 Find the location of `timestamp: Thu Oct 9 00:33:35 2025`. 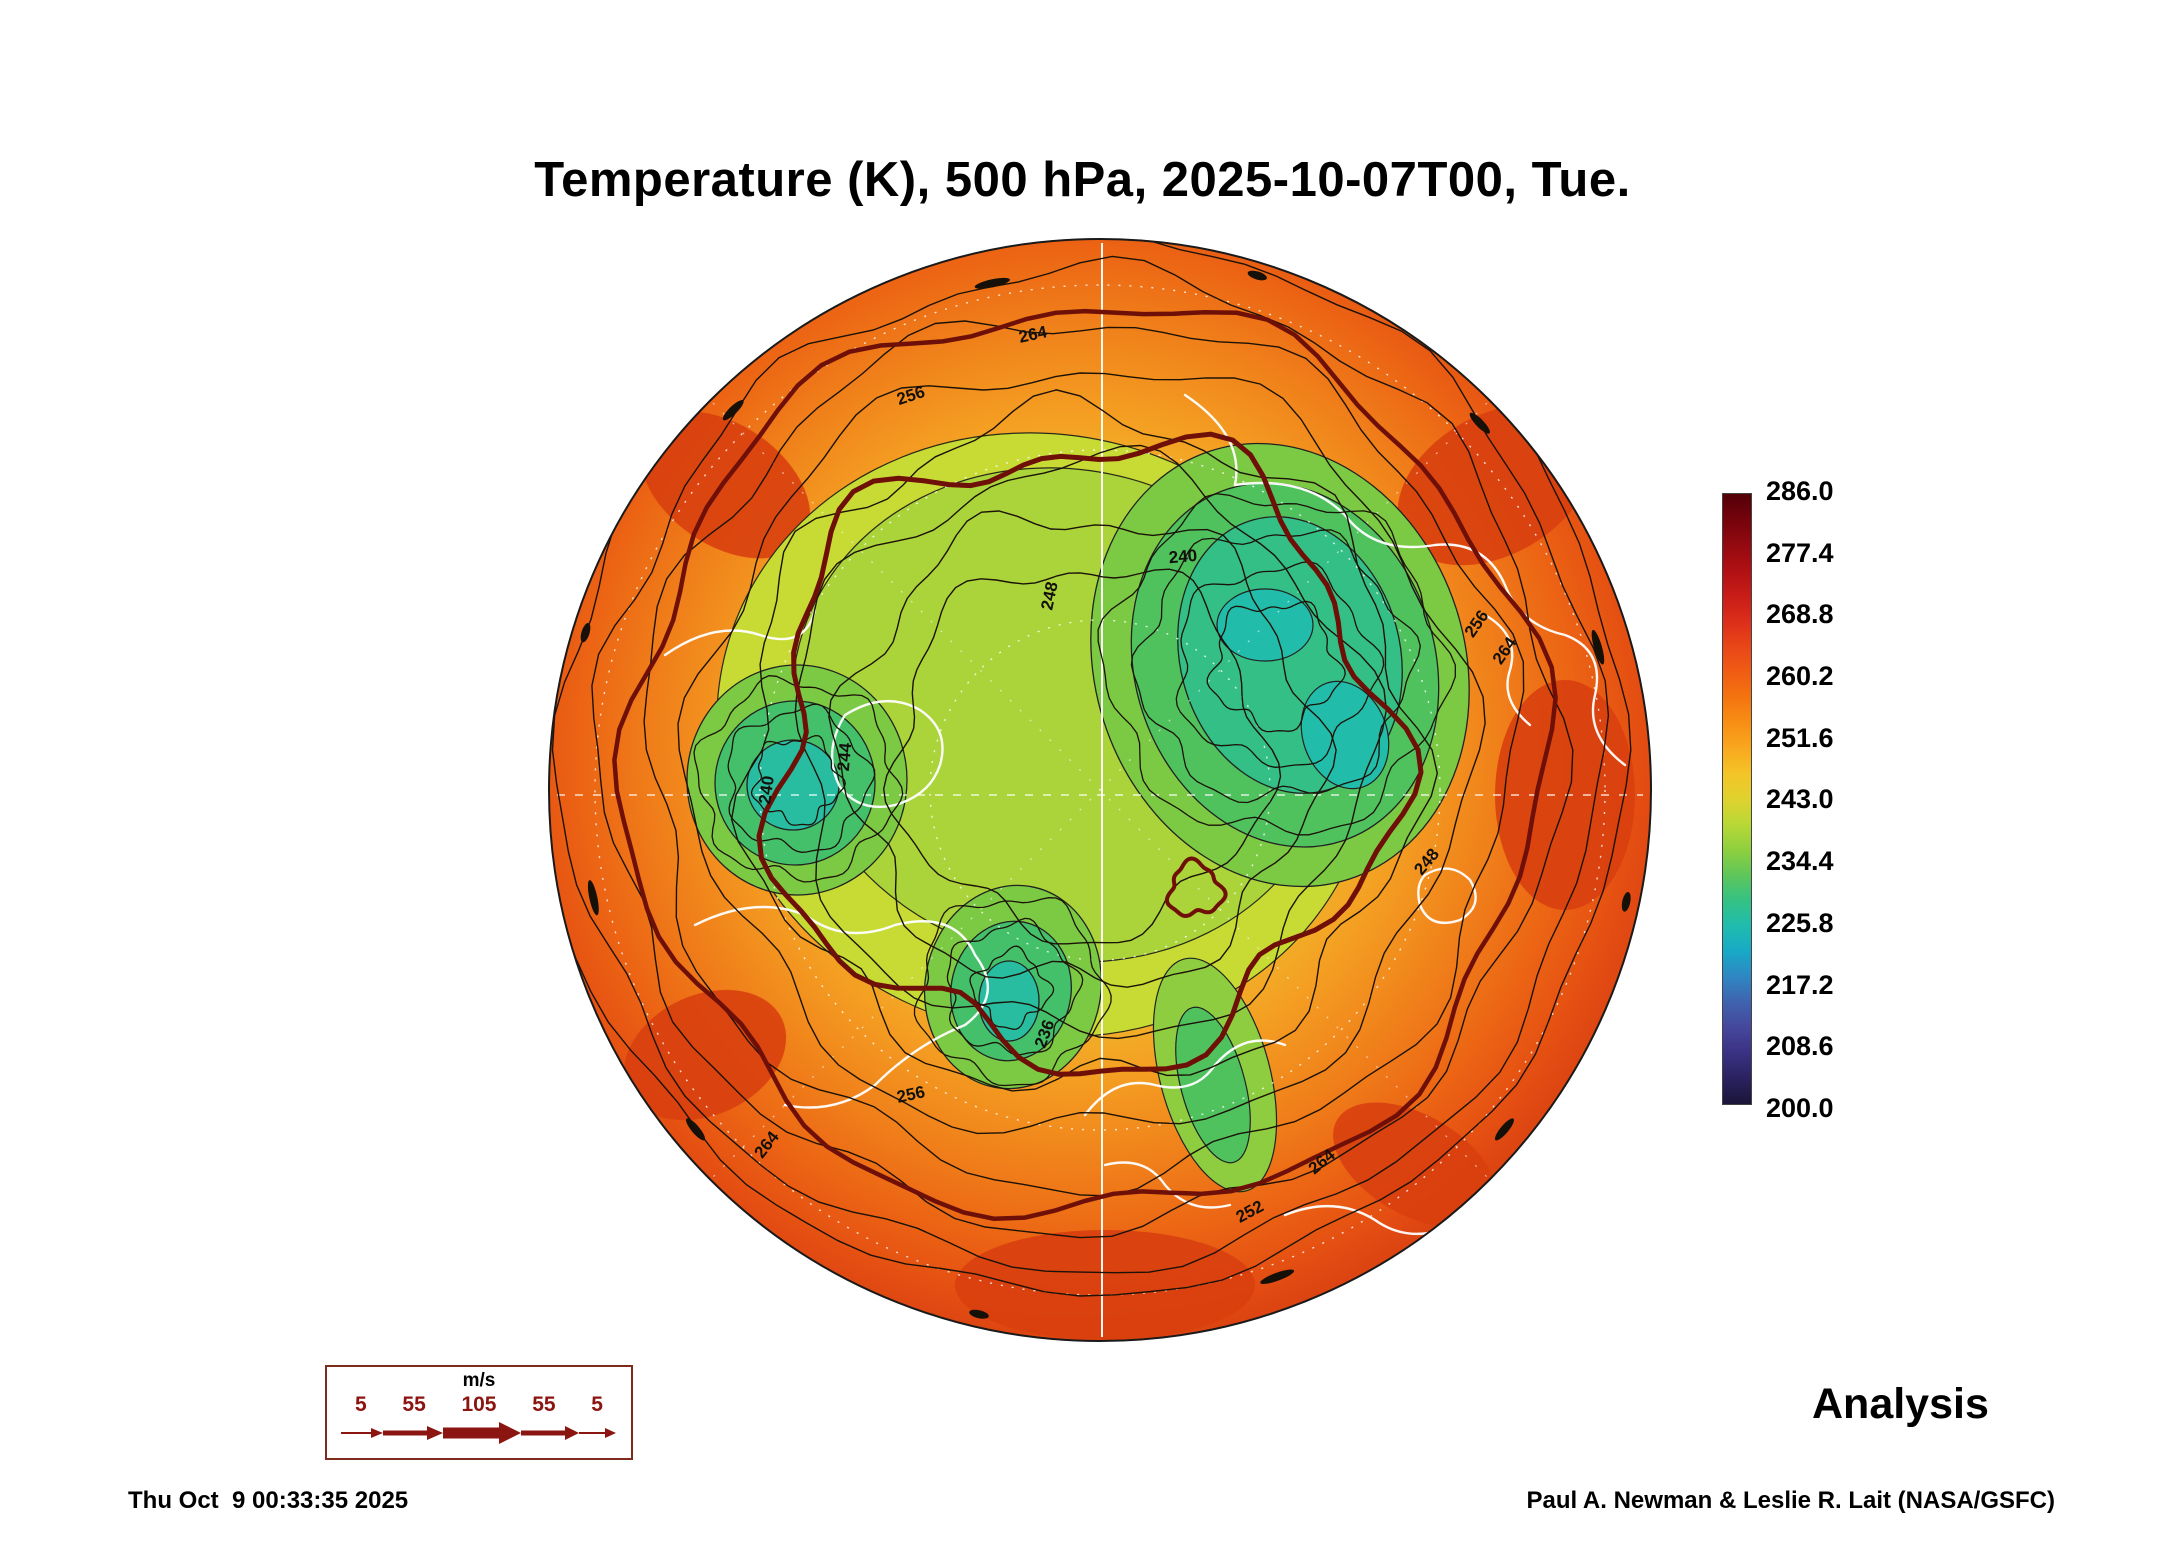

timestamp: Thu Oct 9 00:33:35 2025 is located at coordinates (268, 1500).